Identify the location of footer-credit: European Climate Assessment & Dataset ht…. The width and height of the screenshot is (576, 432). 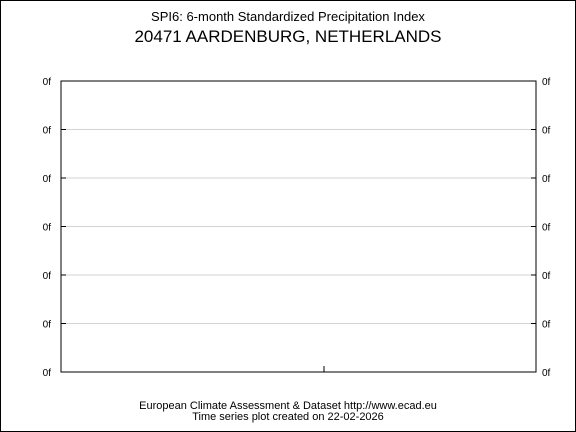
(288, 406).